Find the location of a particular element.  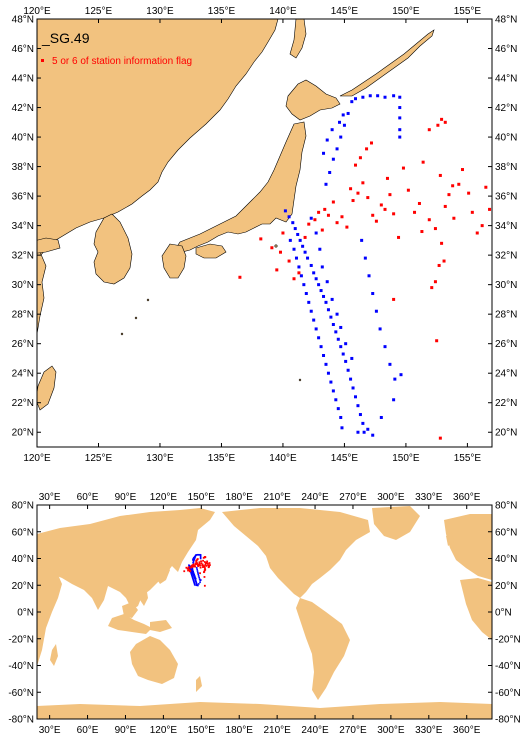

lon-tick-label-bottom: 140°E is located at coordinates (283, 458).